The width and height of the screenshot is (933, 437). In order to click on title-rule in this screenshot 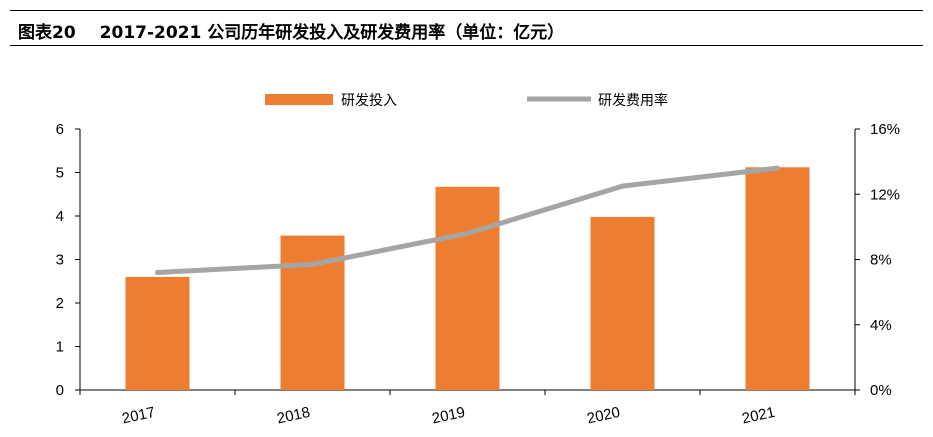, I will do `click(466, 45)`.